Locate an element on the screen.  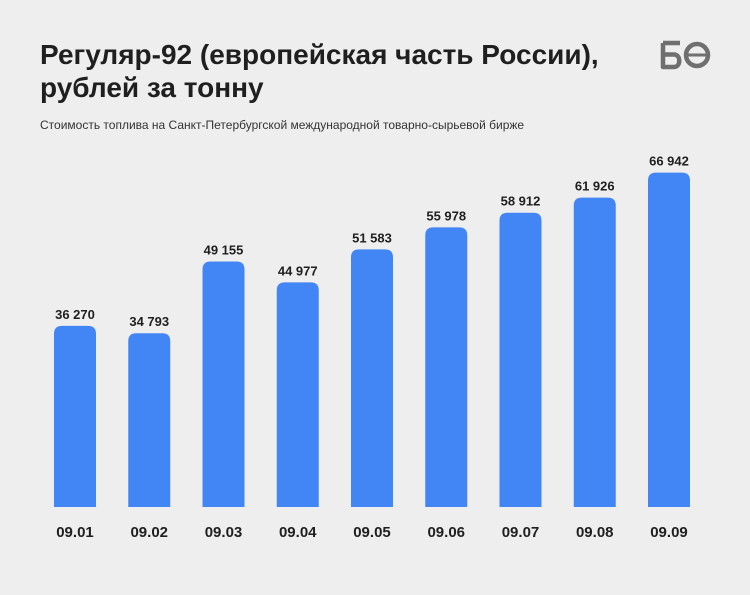
category-label: 09.04 is located at coordinates (298, 532).